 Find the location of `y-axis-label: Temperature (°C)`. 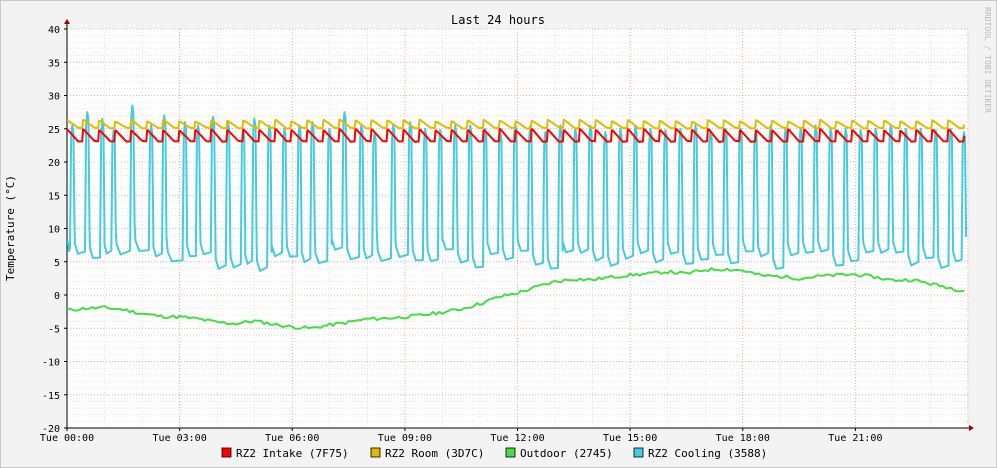

y-axis-label: Temperature (°C) is located at coordinates (10, 228).